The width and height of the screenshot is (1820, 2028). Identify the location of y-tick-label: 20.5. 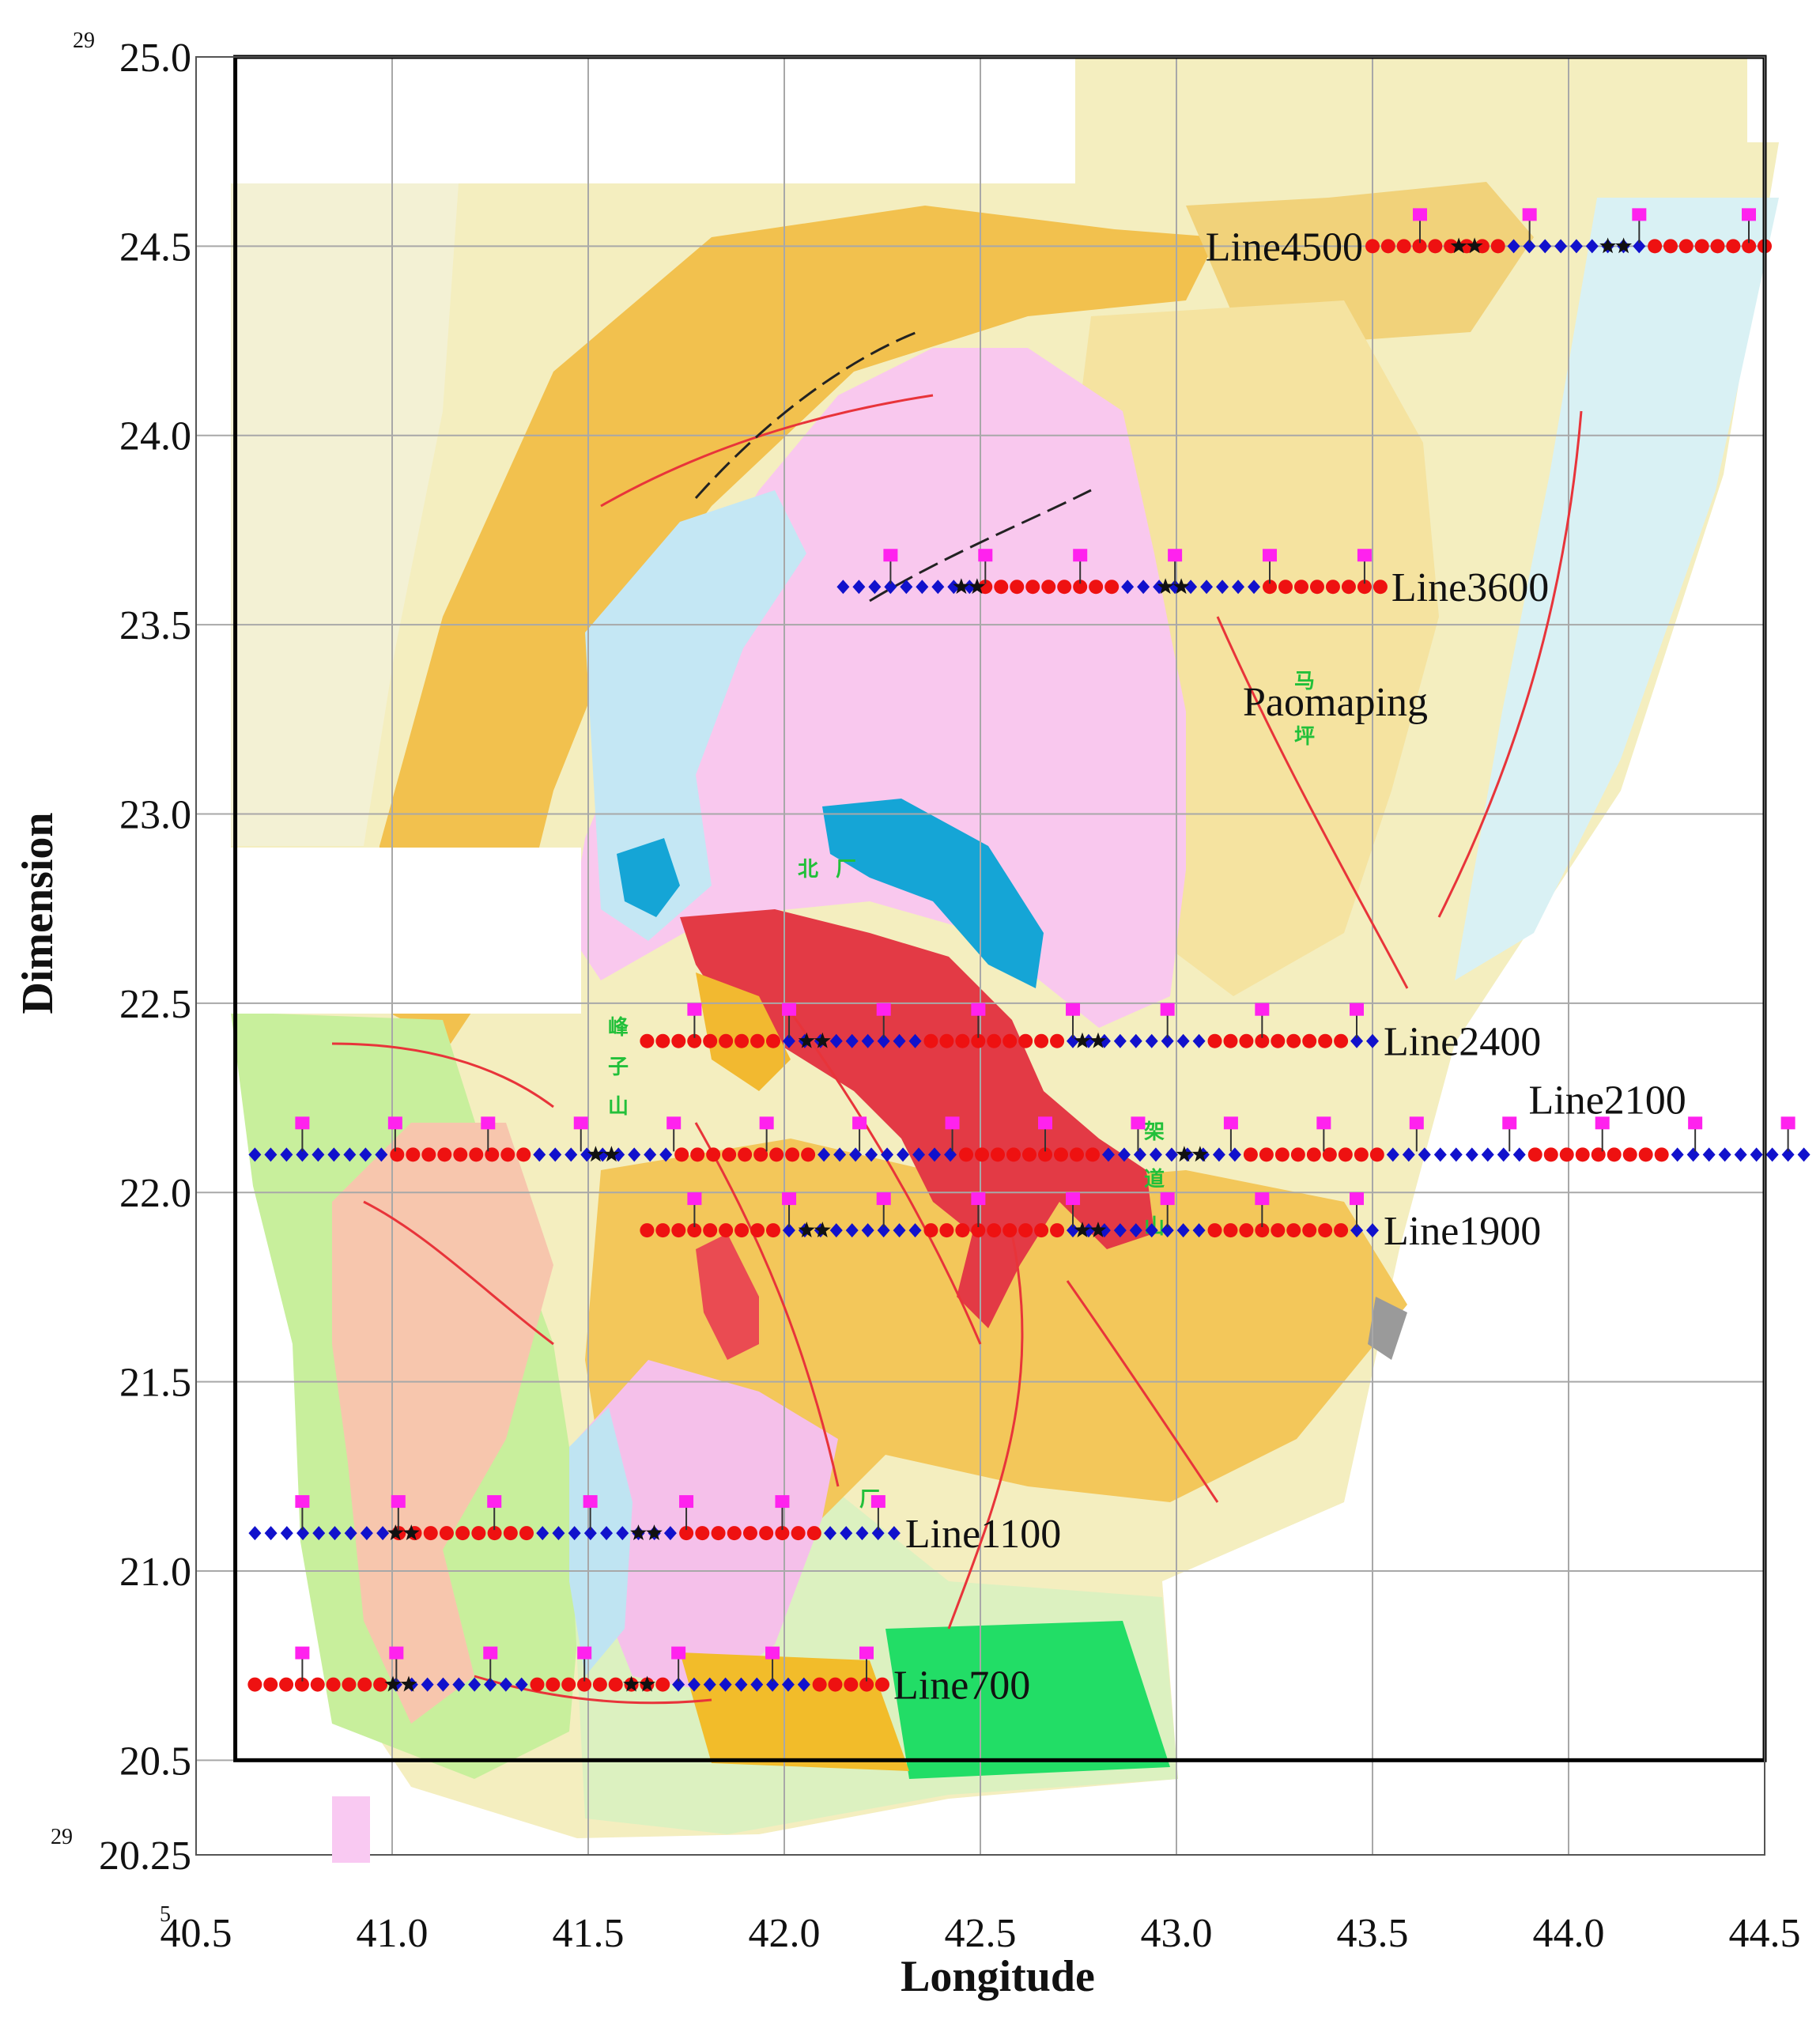
(155, 1761).